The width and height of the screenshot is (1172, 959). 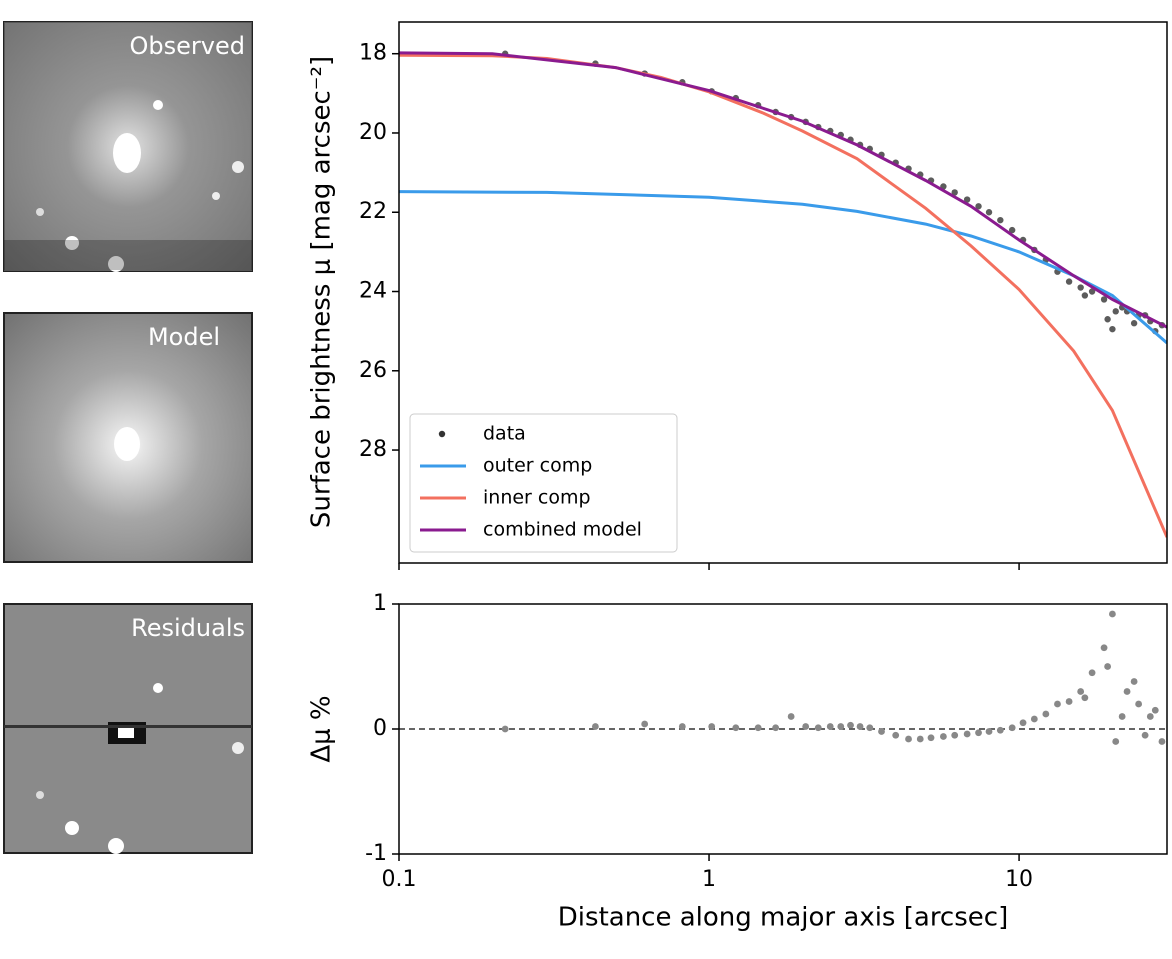 I want to click on legend-label: combined model, so click(x=562, y=530).